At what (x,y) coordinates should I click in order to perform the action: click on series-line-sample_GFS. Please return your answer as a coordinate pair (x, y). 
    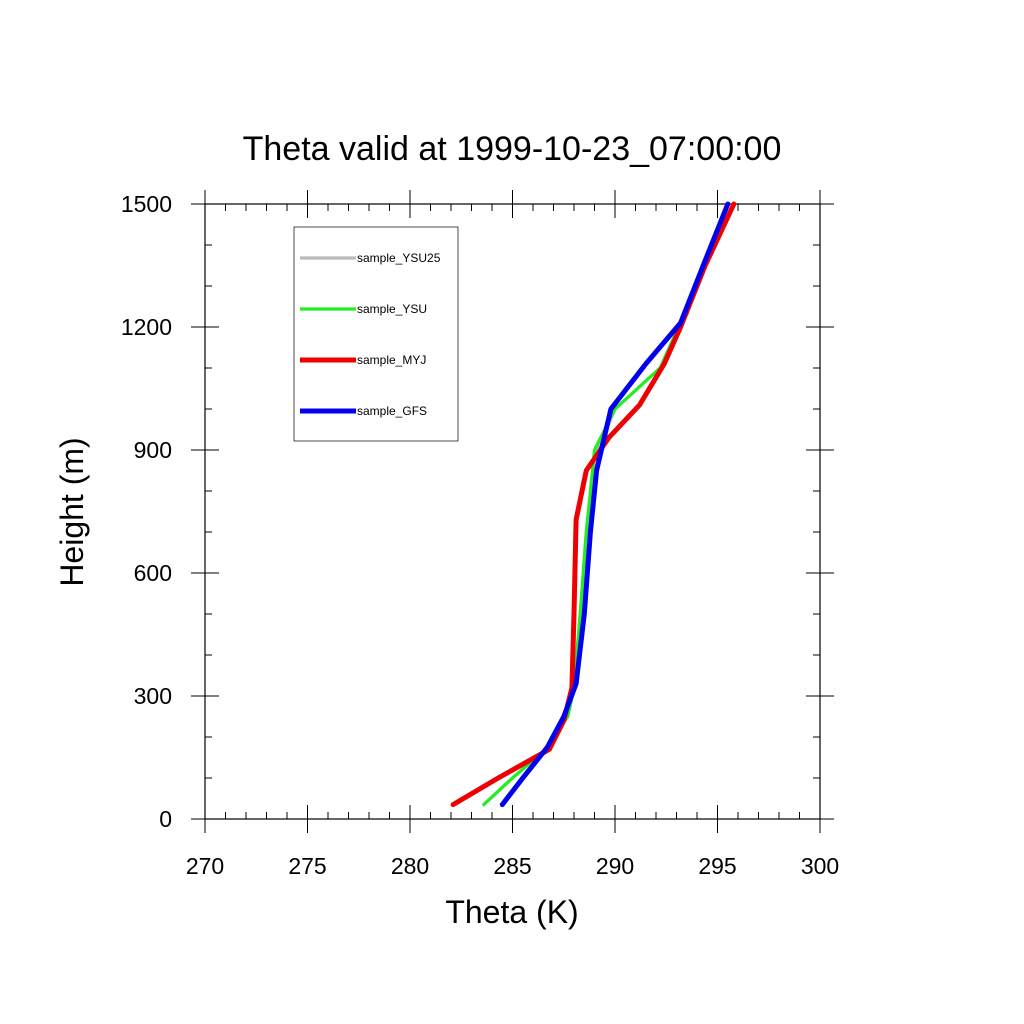
    Looking at the image, I should click on (615, 504).